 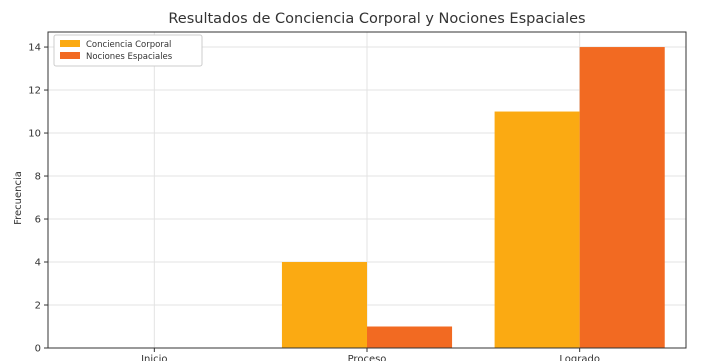 What do you see at coordinates (367, 357) in the screenshot?
I see `x-tick-label: Proceso` at bounding box center [367, 357].